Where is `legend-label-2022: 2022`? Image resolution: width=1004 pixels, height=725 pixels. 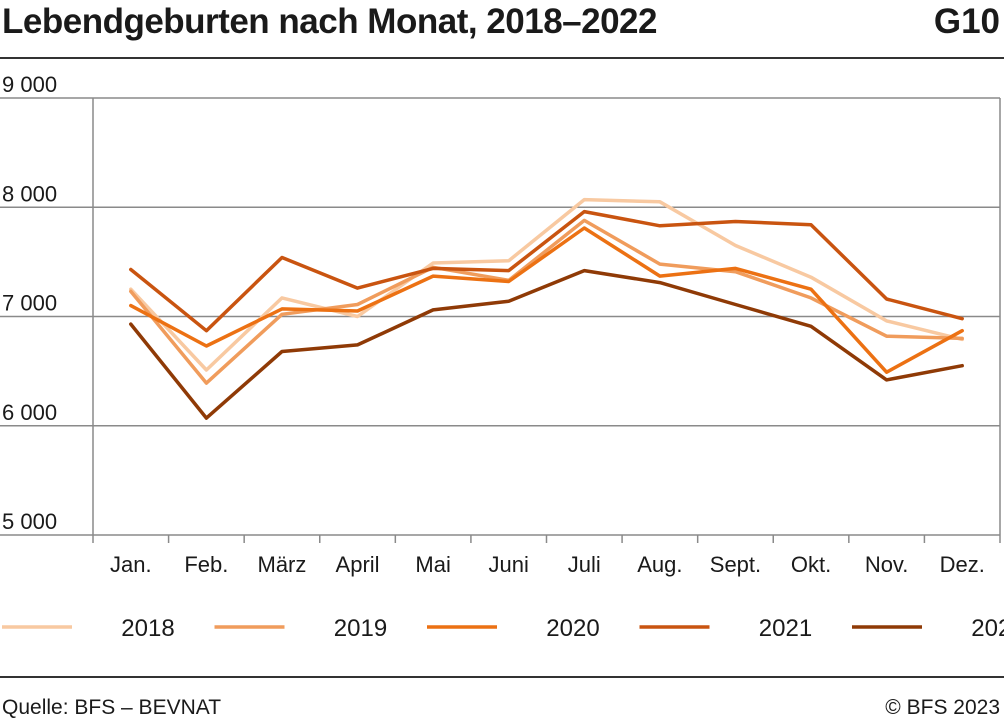 legend-label-2022: 2022 is located at coordinates (987, 628).